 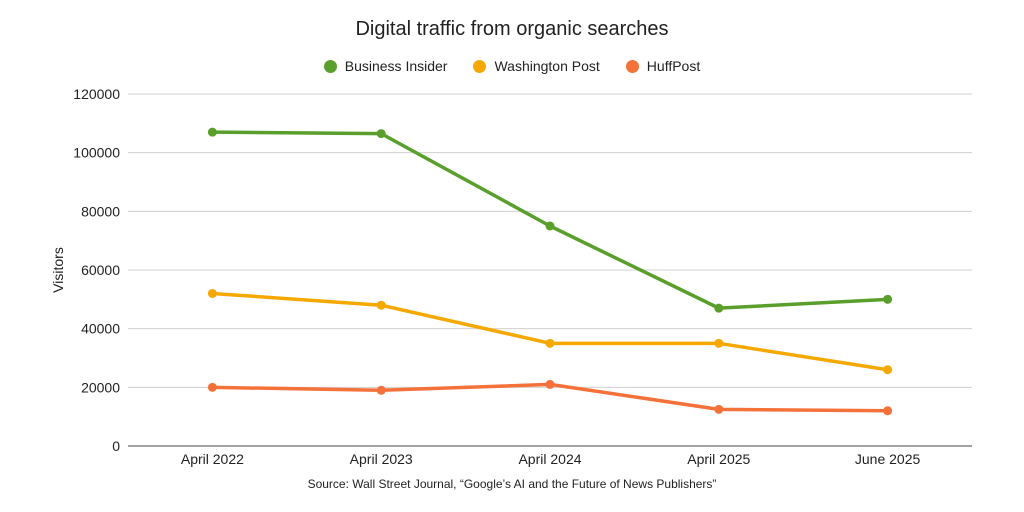 I want to click on x-tick-label: June 2025, so click(x=888, y=459).